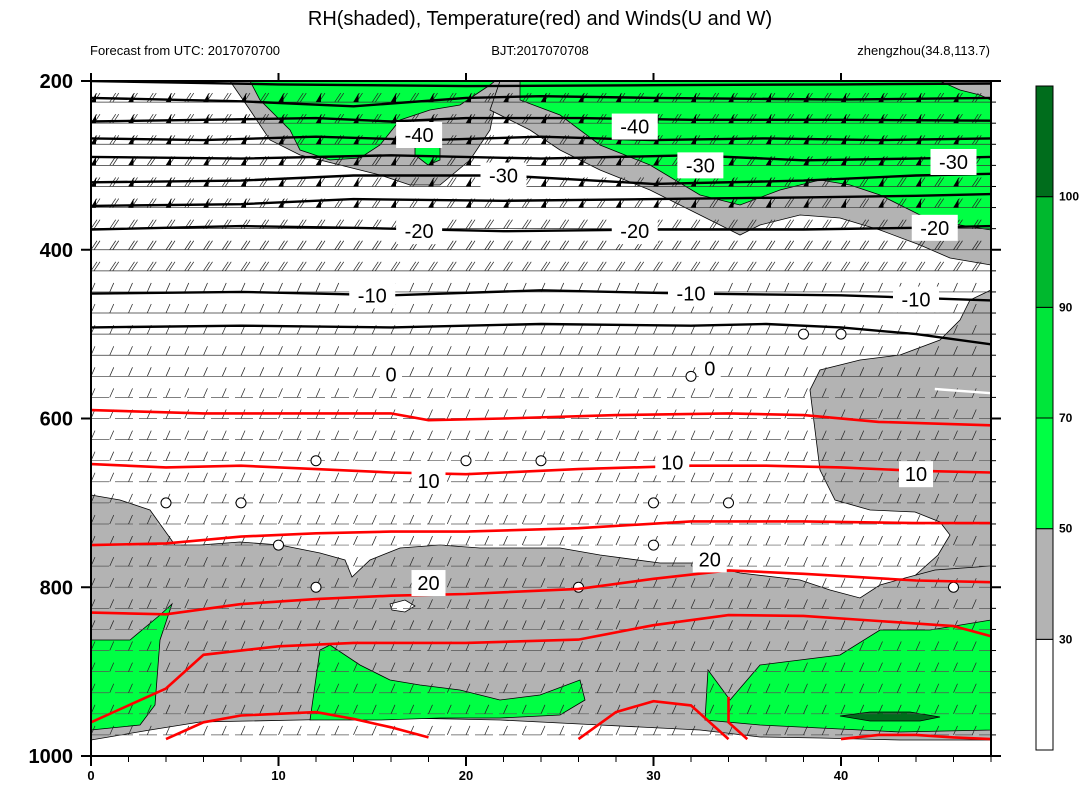  I want to click on isotherm-label: 10, so click(672, 463).